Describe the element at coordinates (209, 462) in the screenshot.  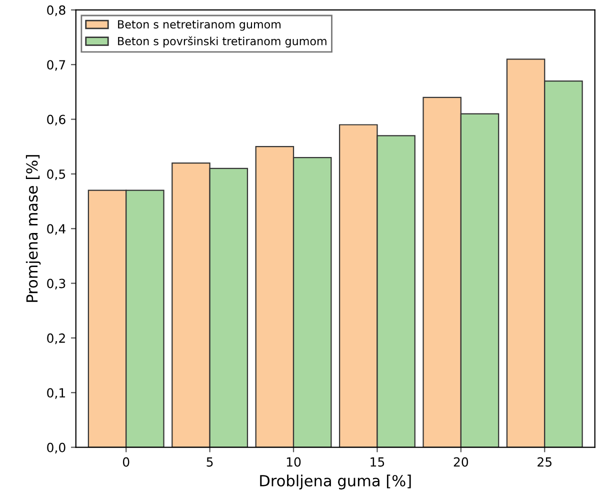
I see `x-tick-label: 5` at that location.